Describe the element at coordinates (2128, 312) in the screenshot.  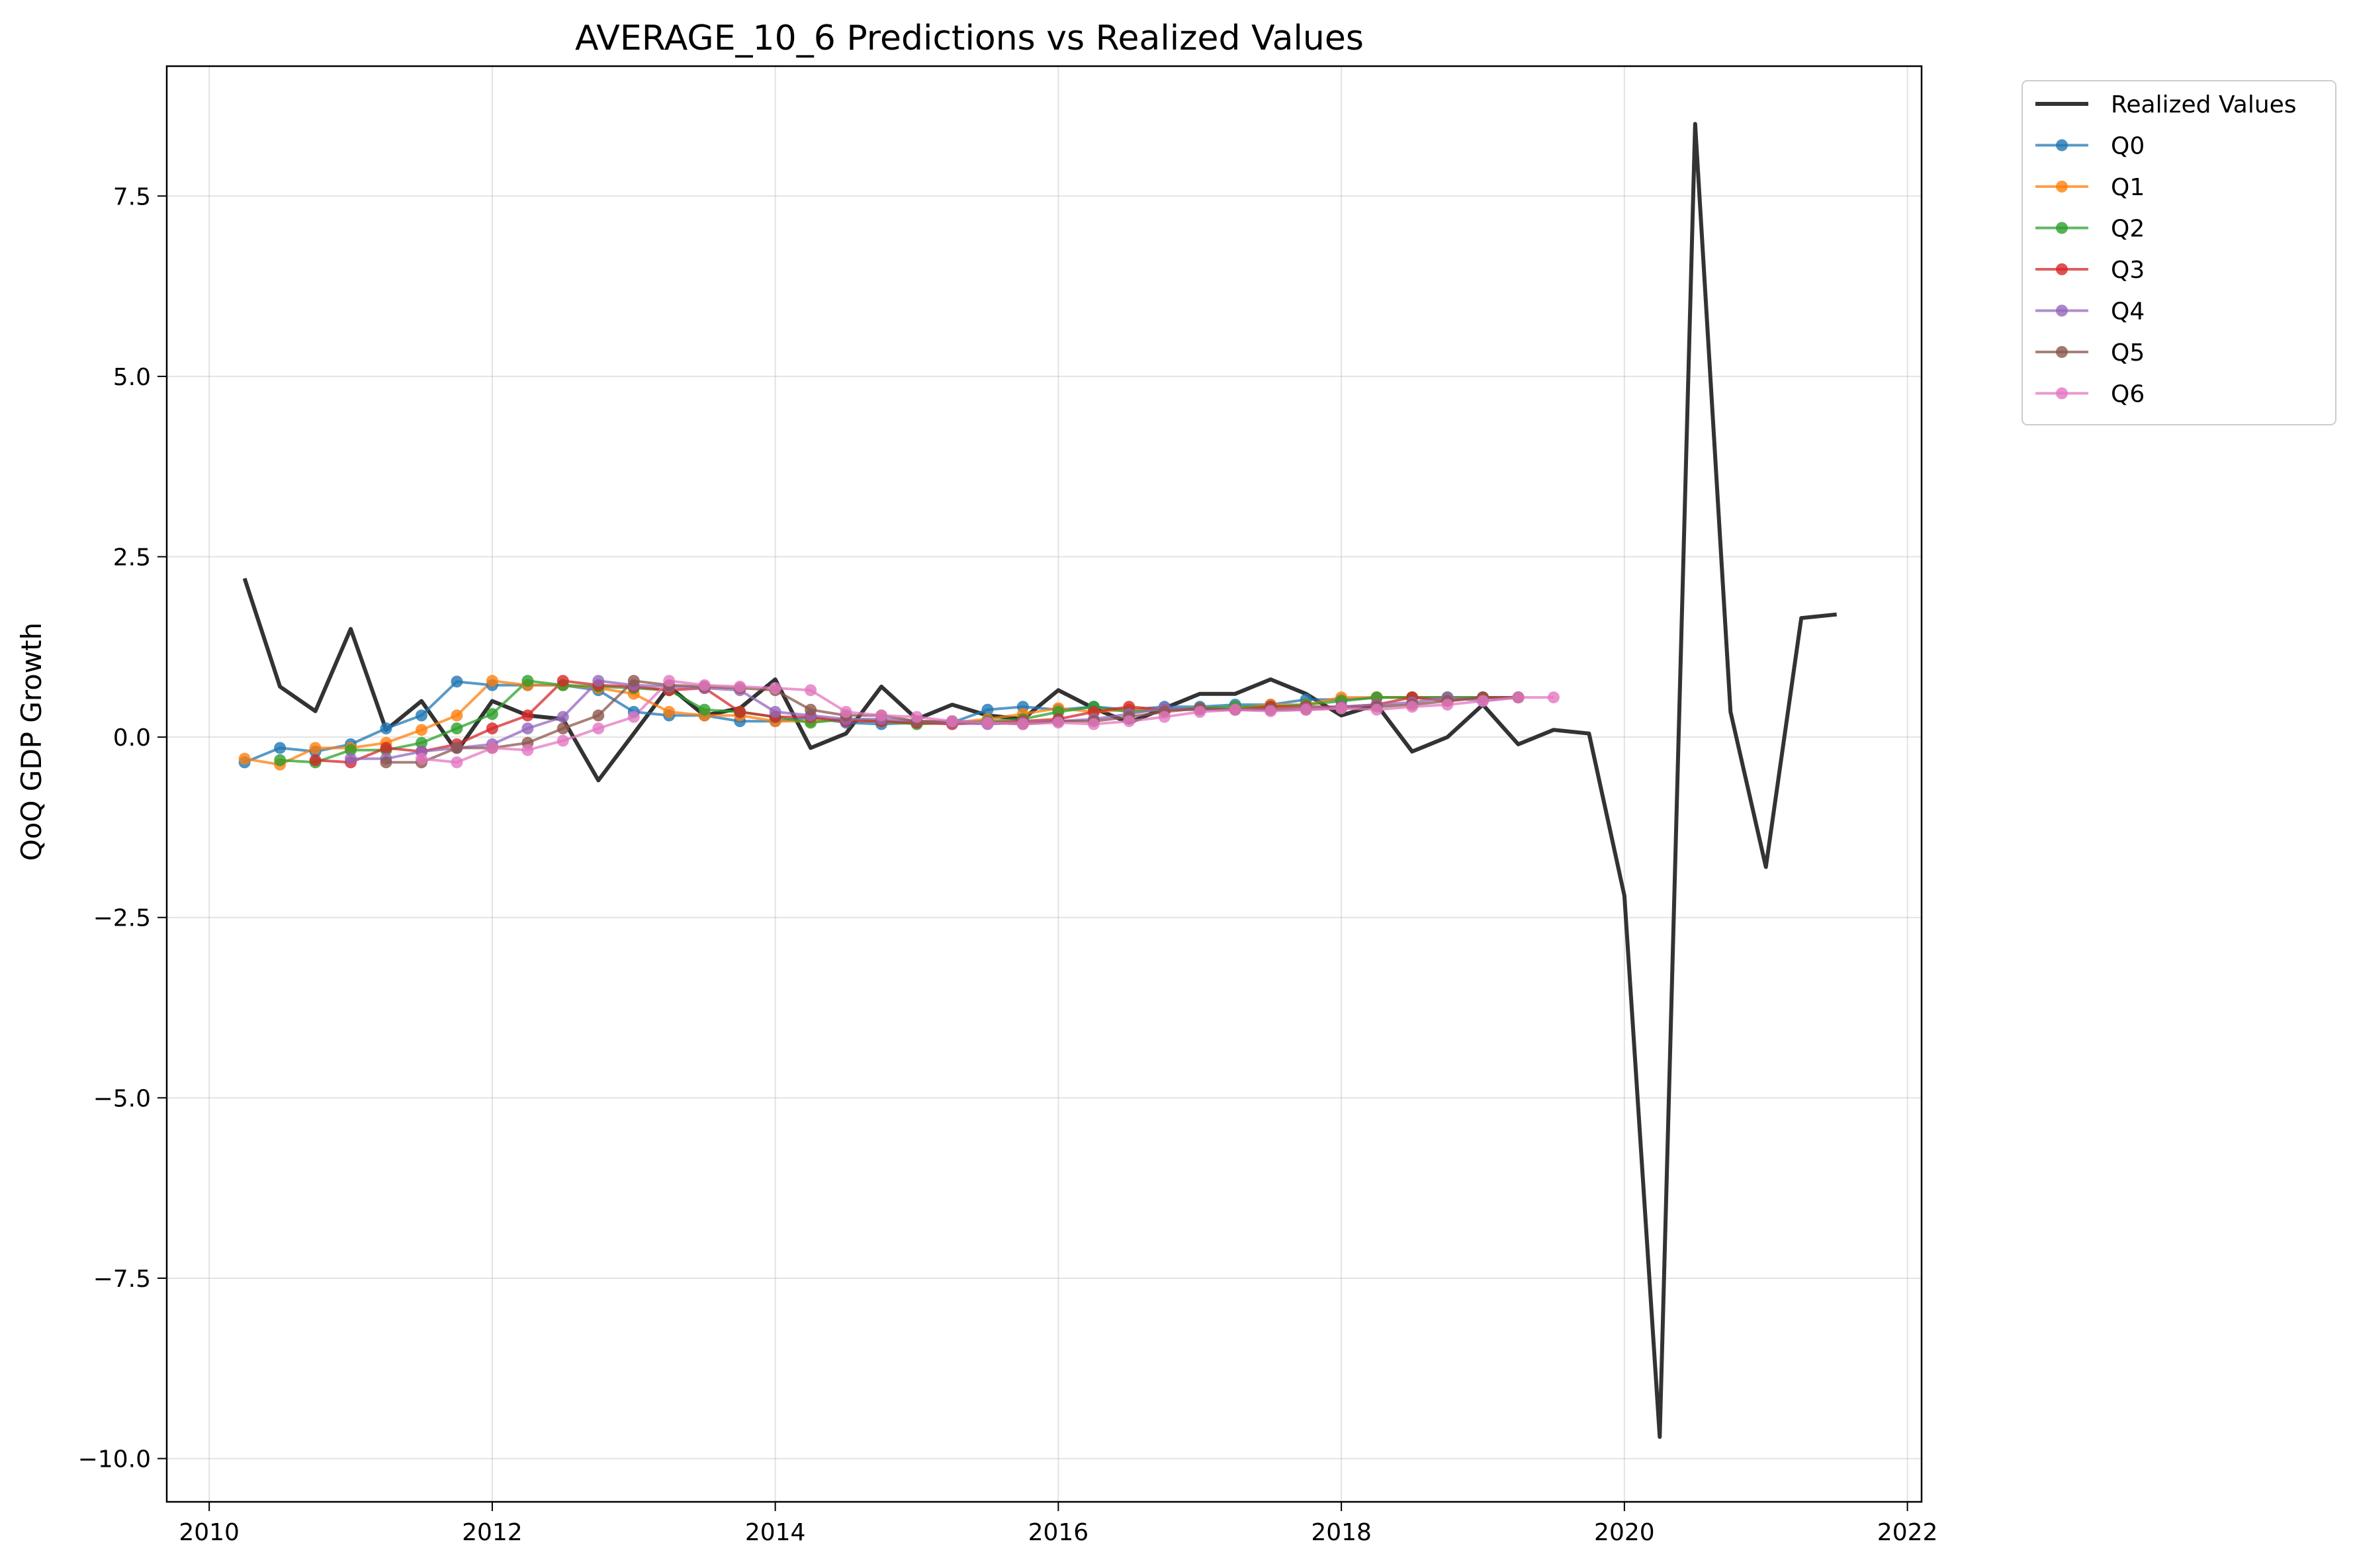
I see `legend-label-q4: Q4` at that location.